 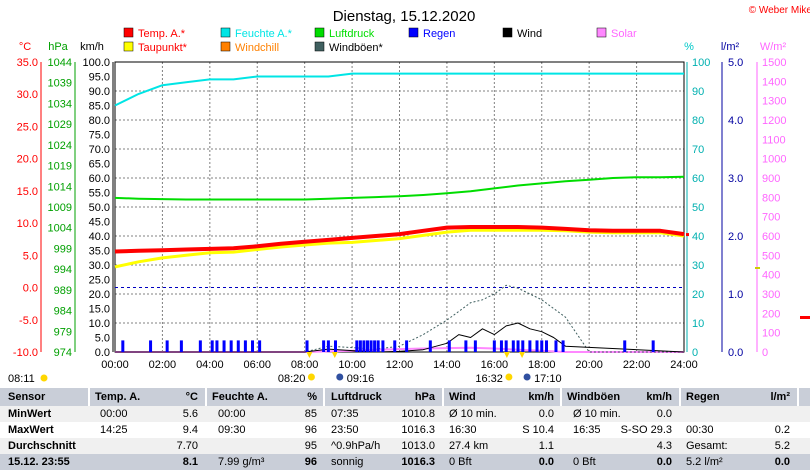 I want to click on pct-tick: 100, so click(x=701, y=63).